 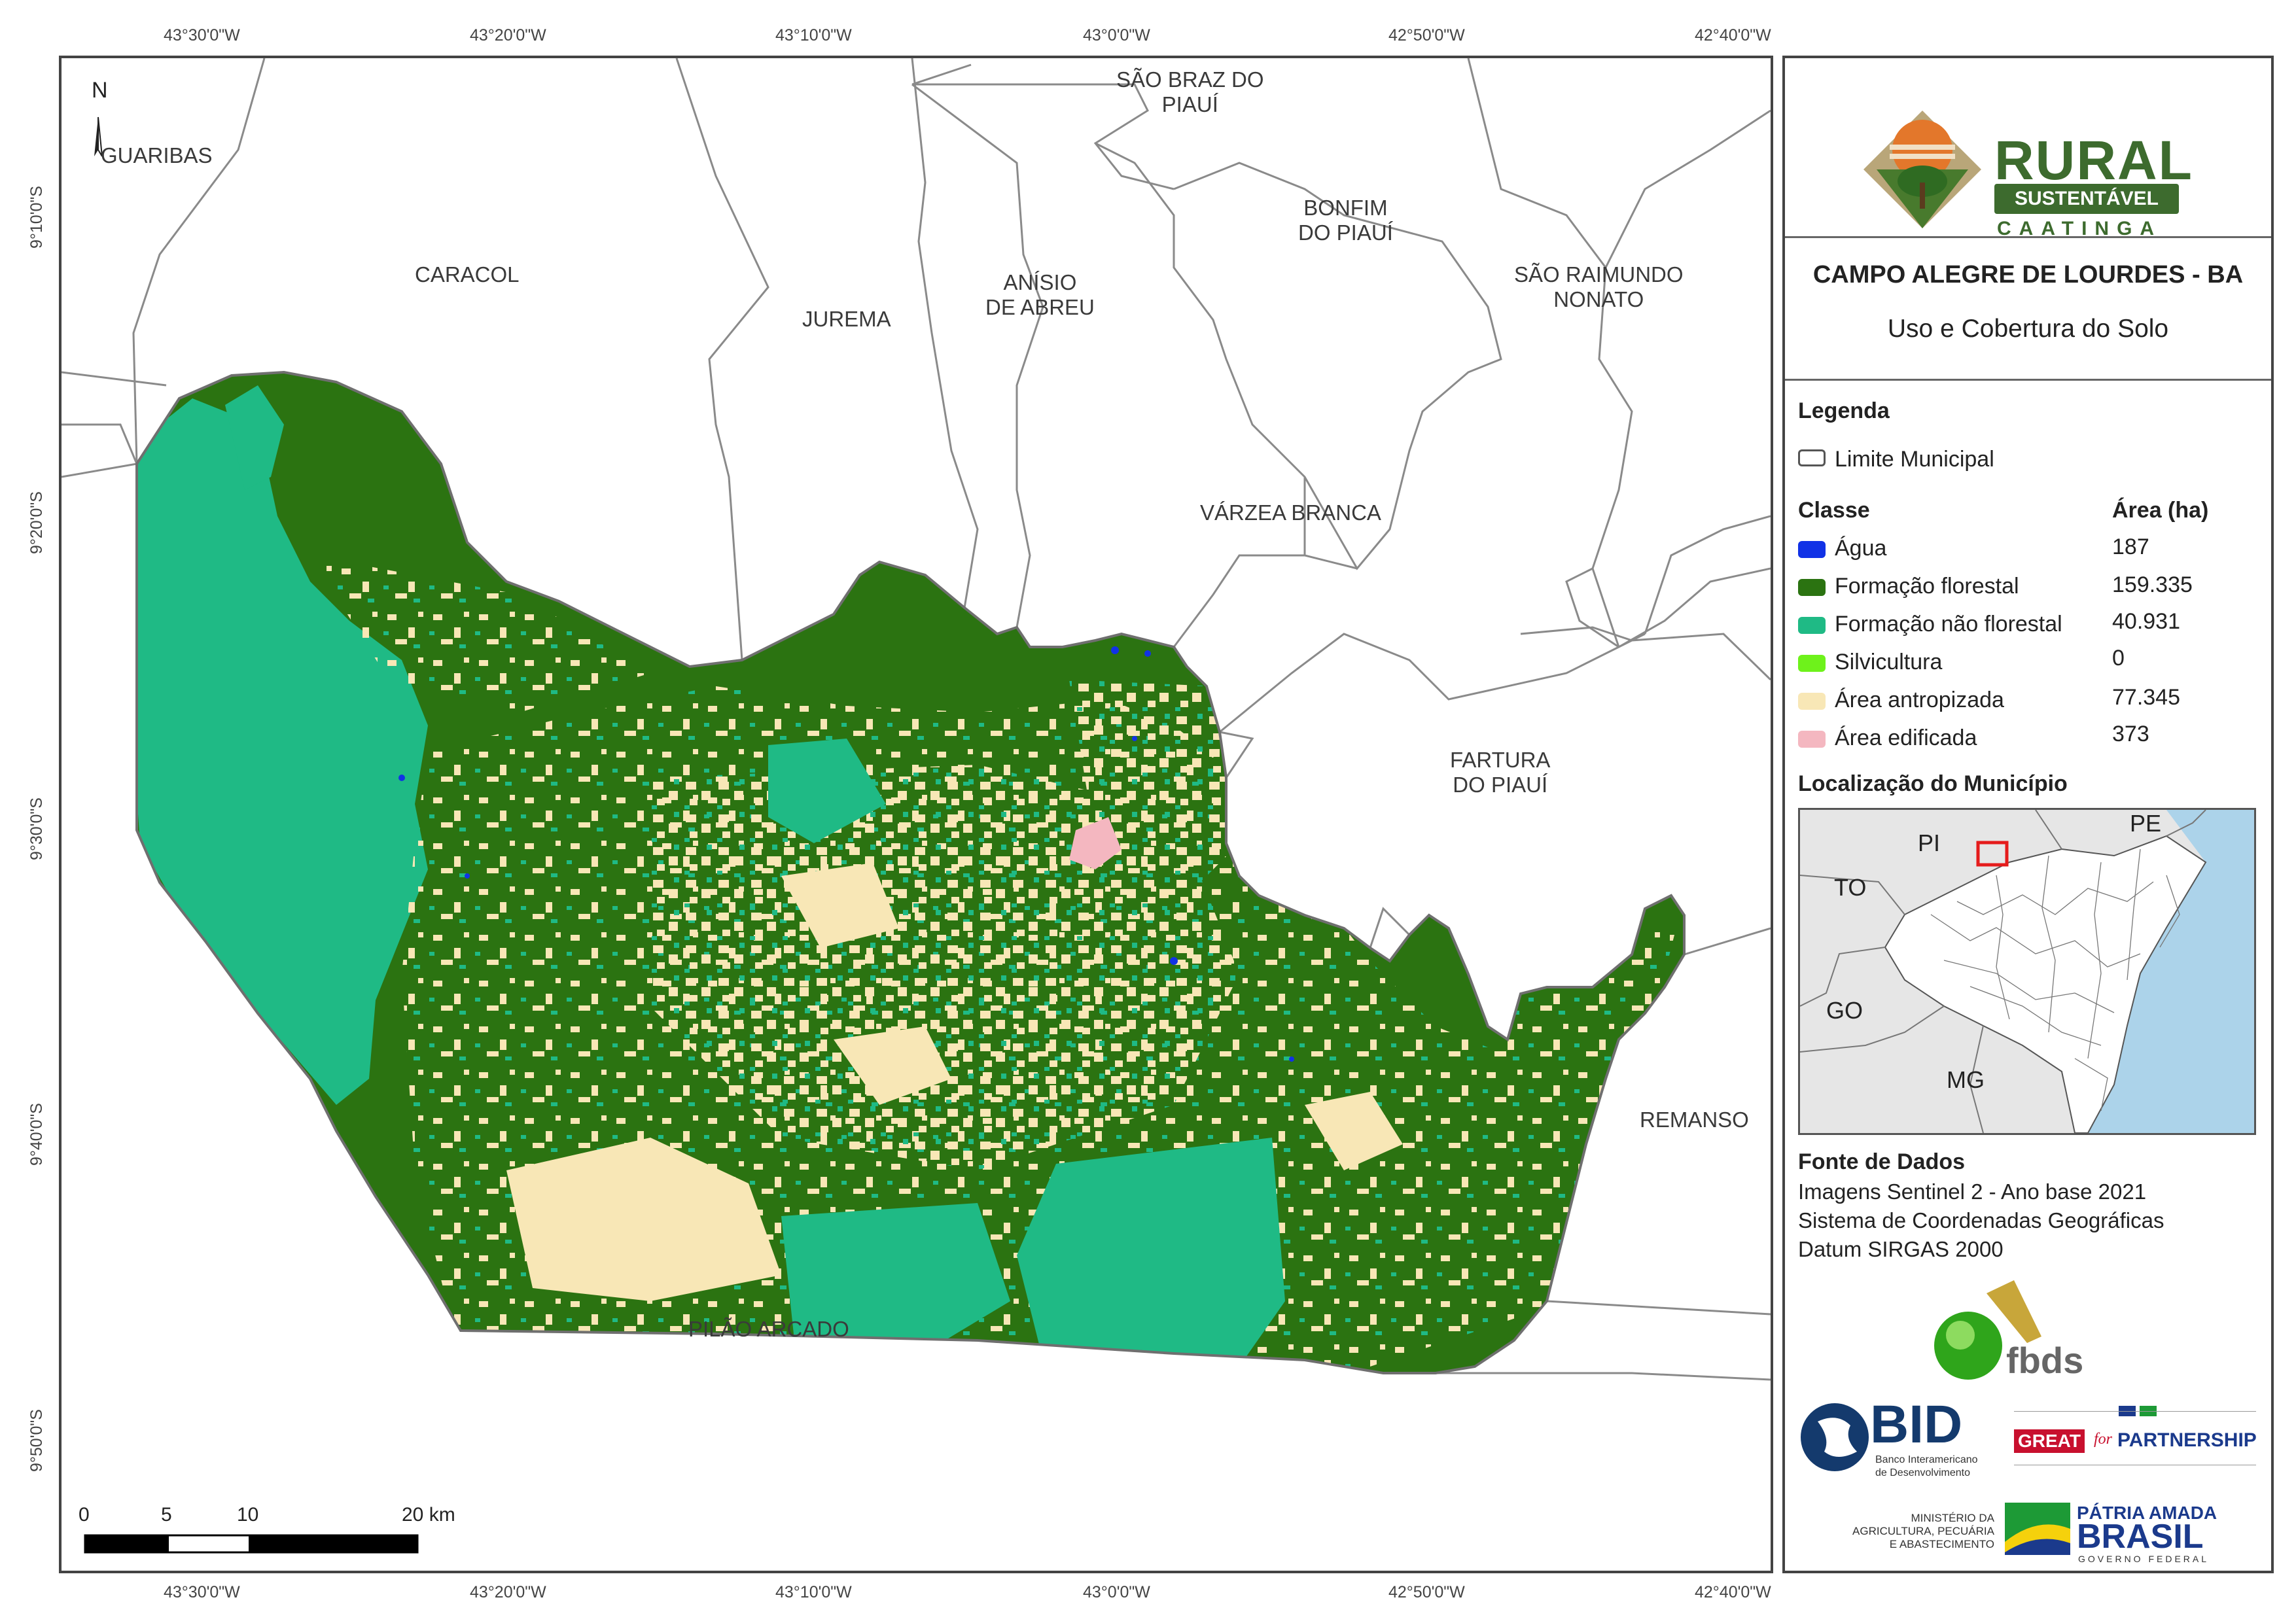 I want to click on scale-label: 20 km, so click(x=428, y=1515).